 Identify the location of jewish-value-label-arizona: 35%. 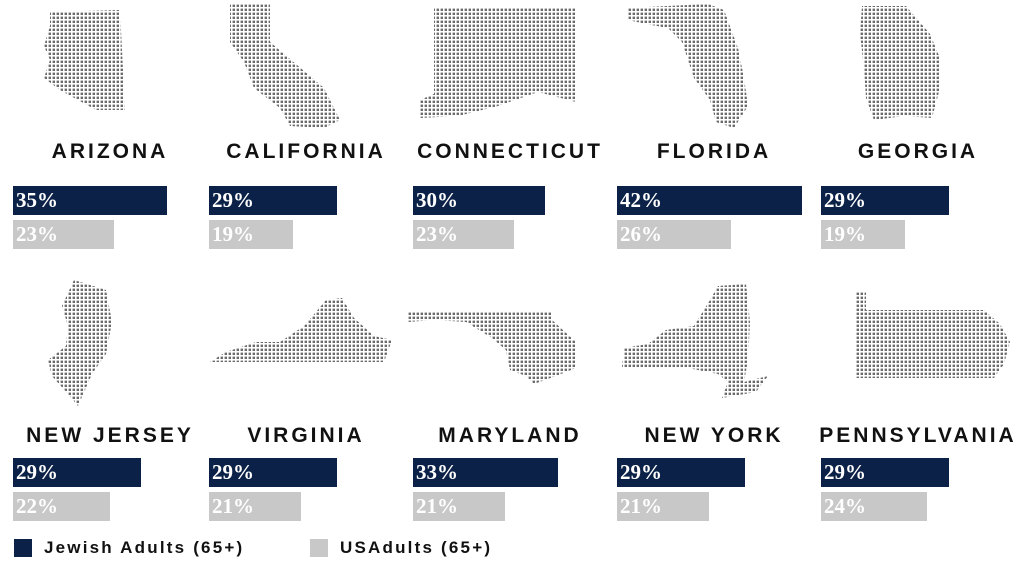
(37, 200).